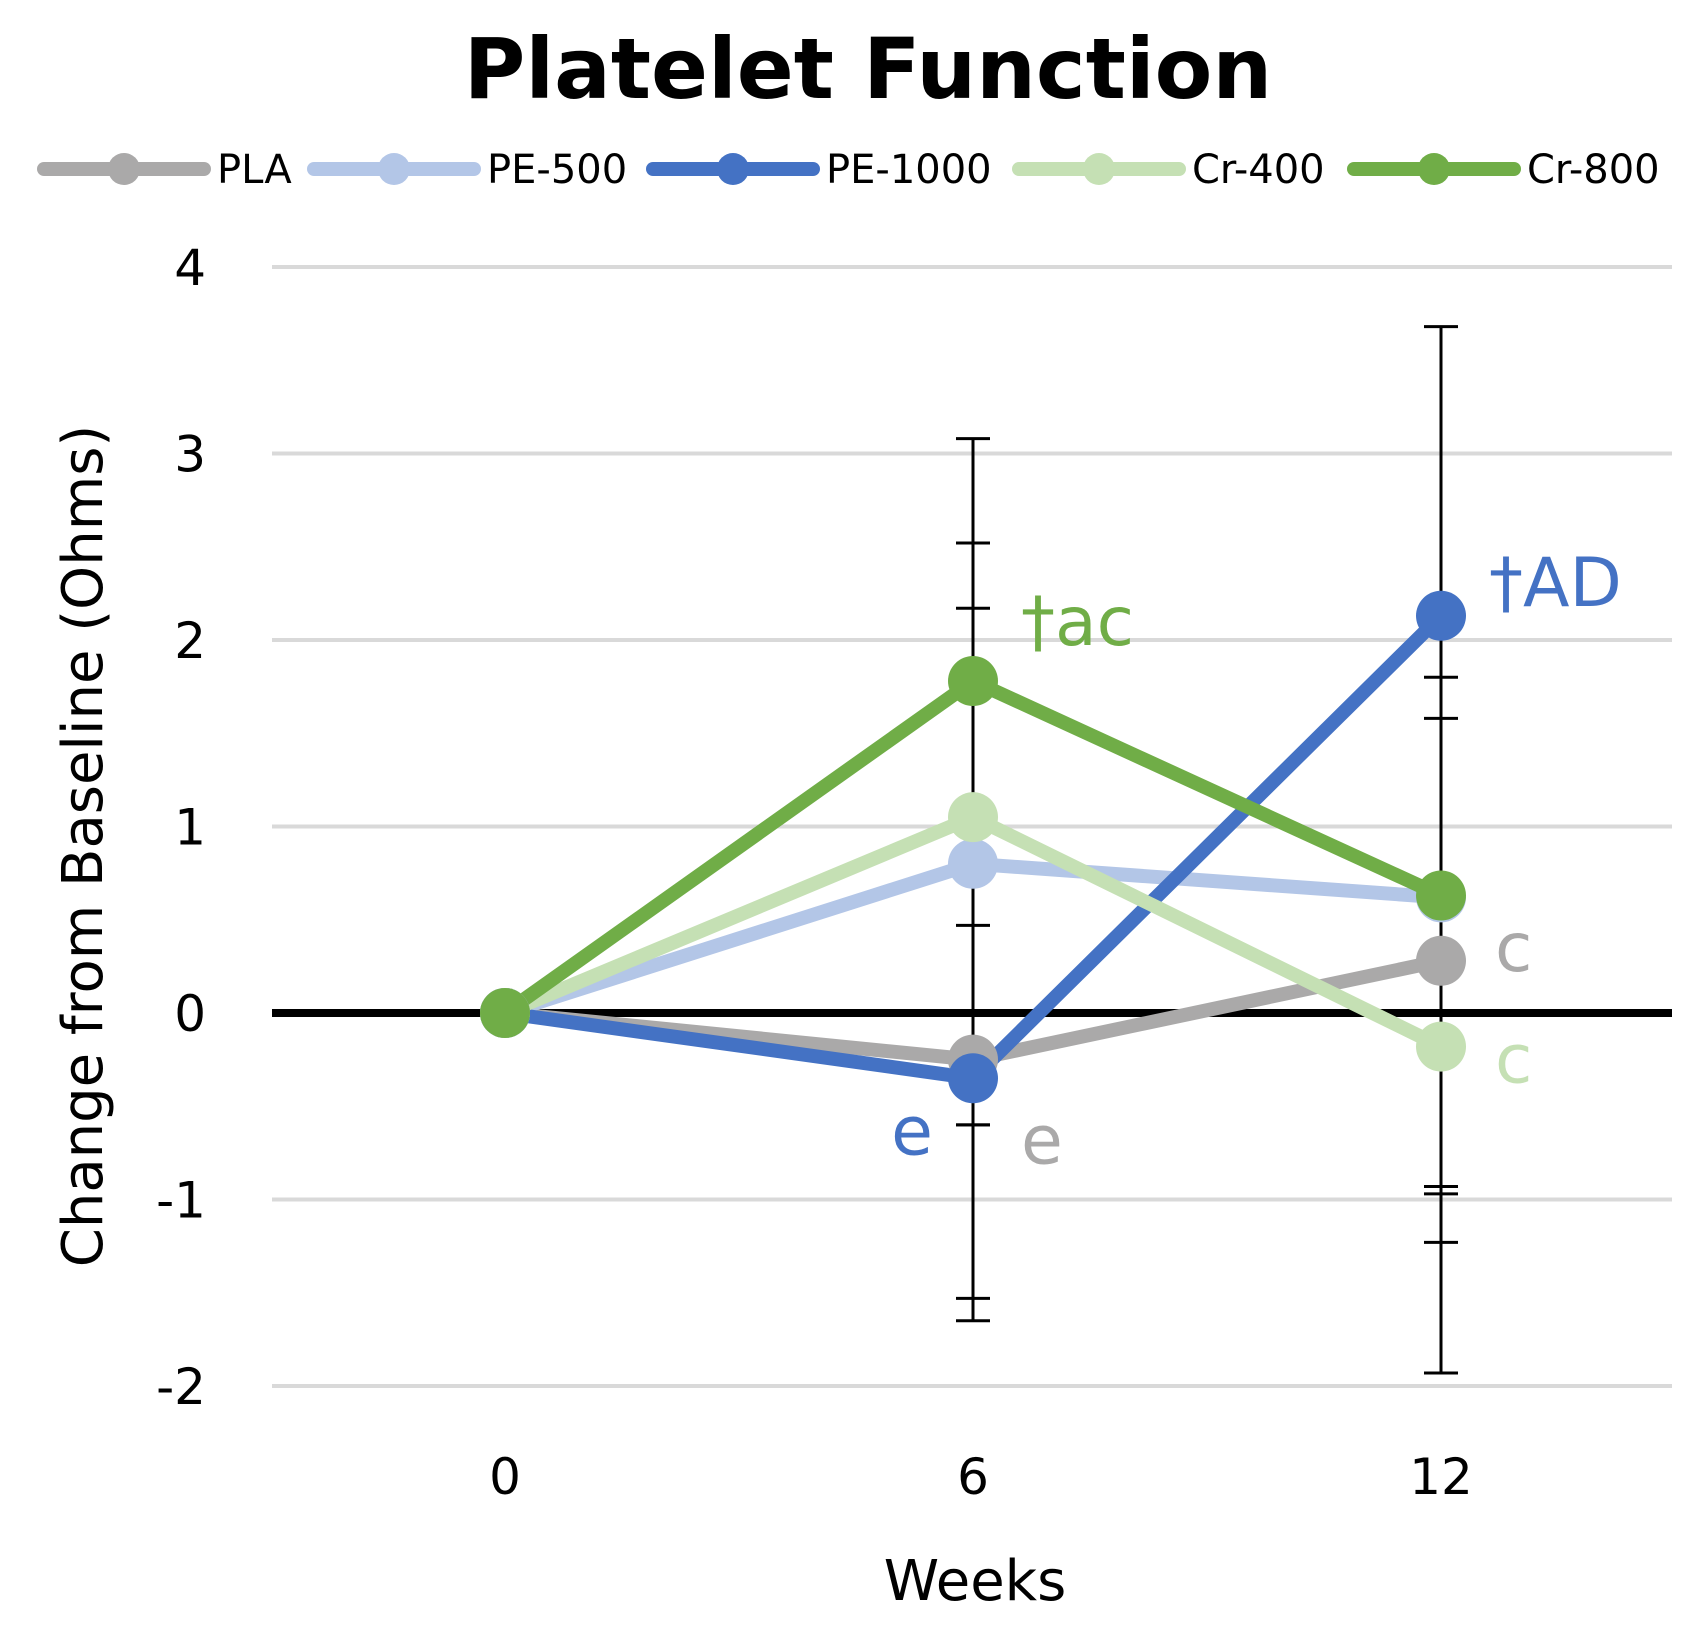  I want to click on legend-label: Cr-400, so click(1258, 170).